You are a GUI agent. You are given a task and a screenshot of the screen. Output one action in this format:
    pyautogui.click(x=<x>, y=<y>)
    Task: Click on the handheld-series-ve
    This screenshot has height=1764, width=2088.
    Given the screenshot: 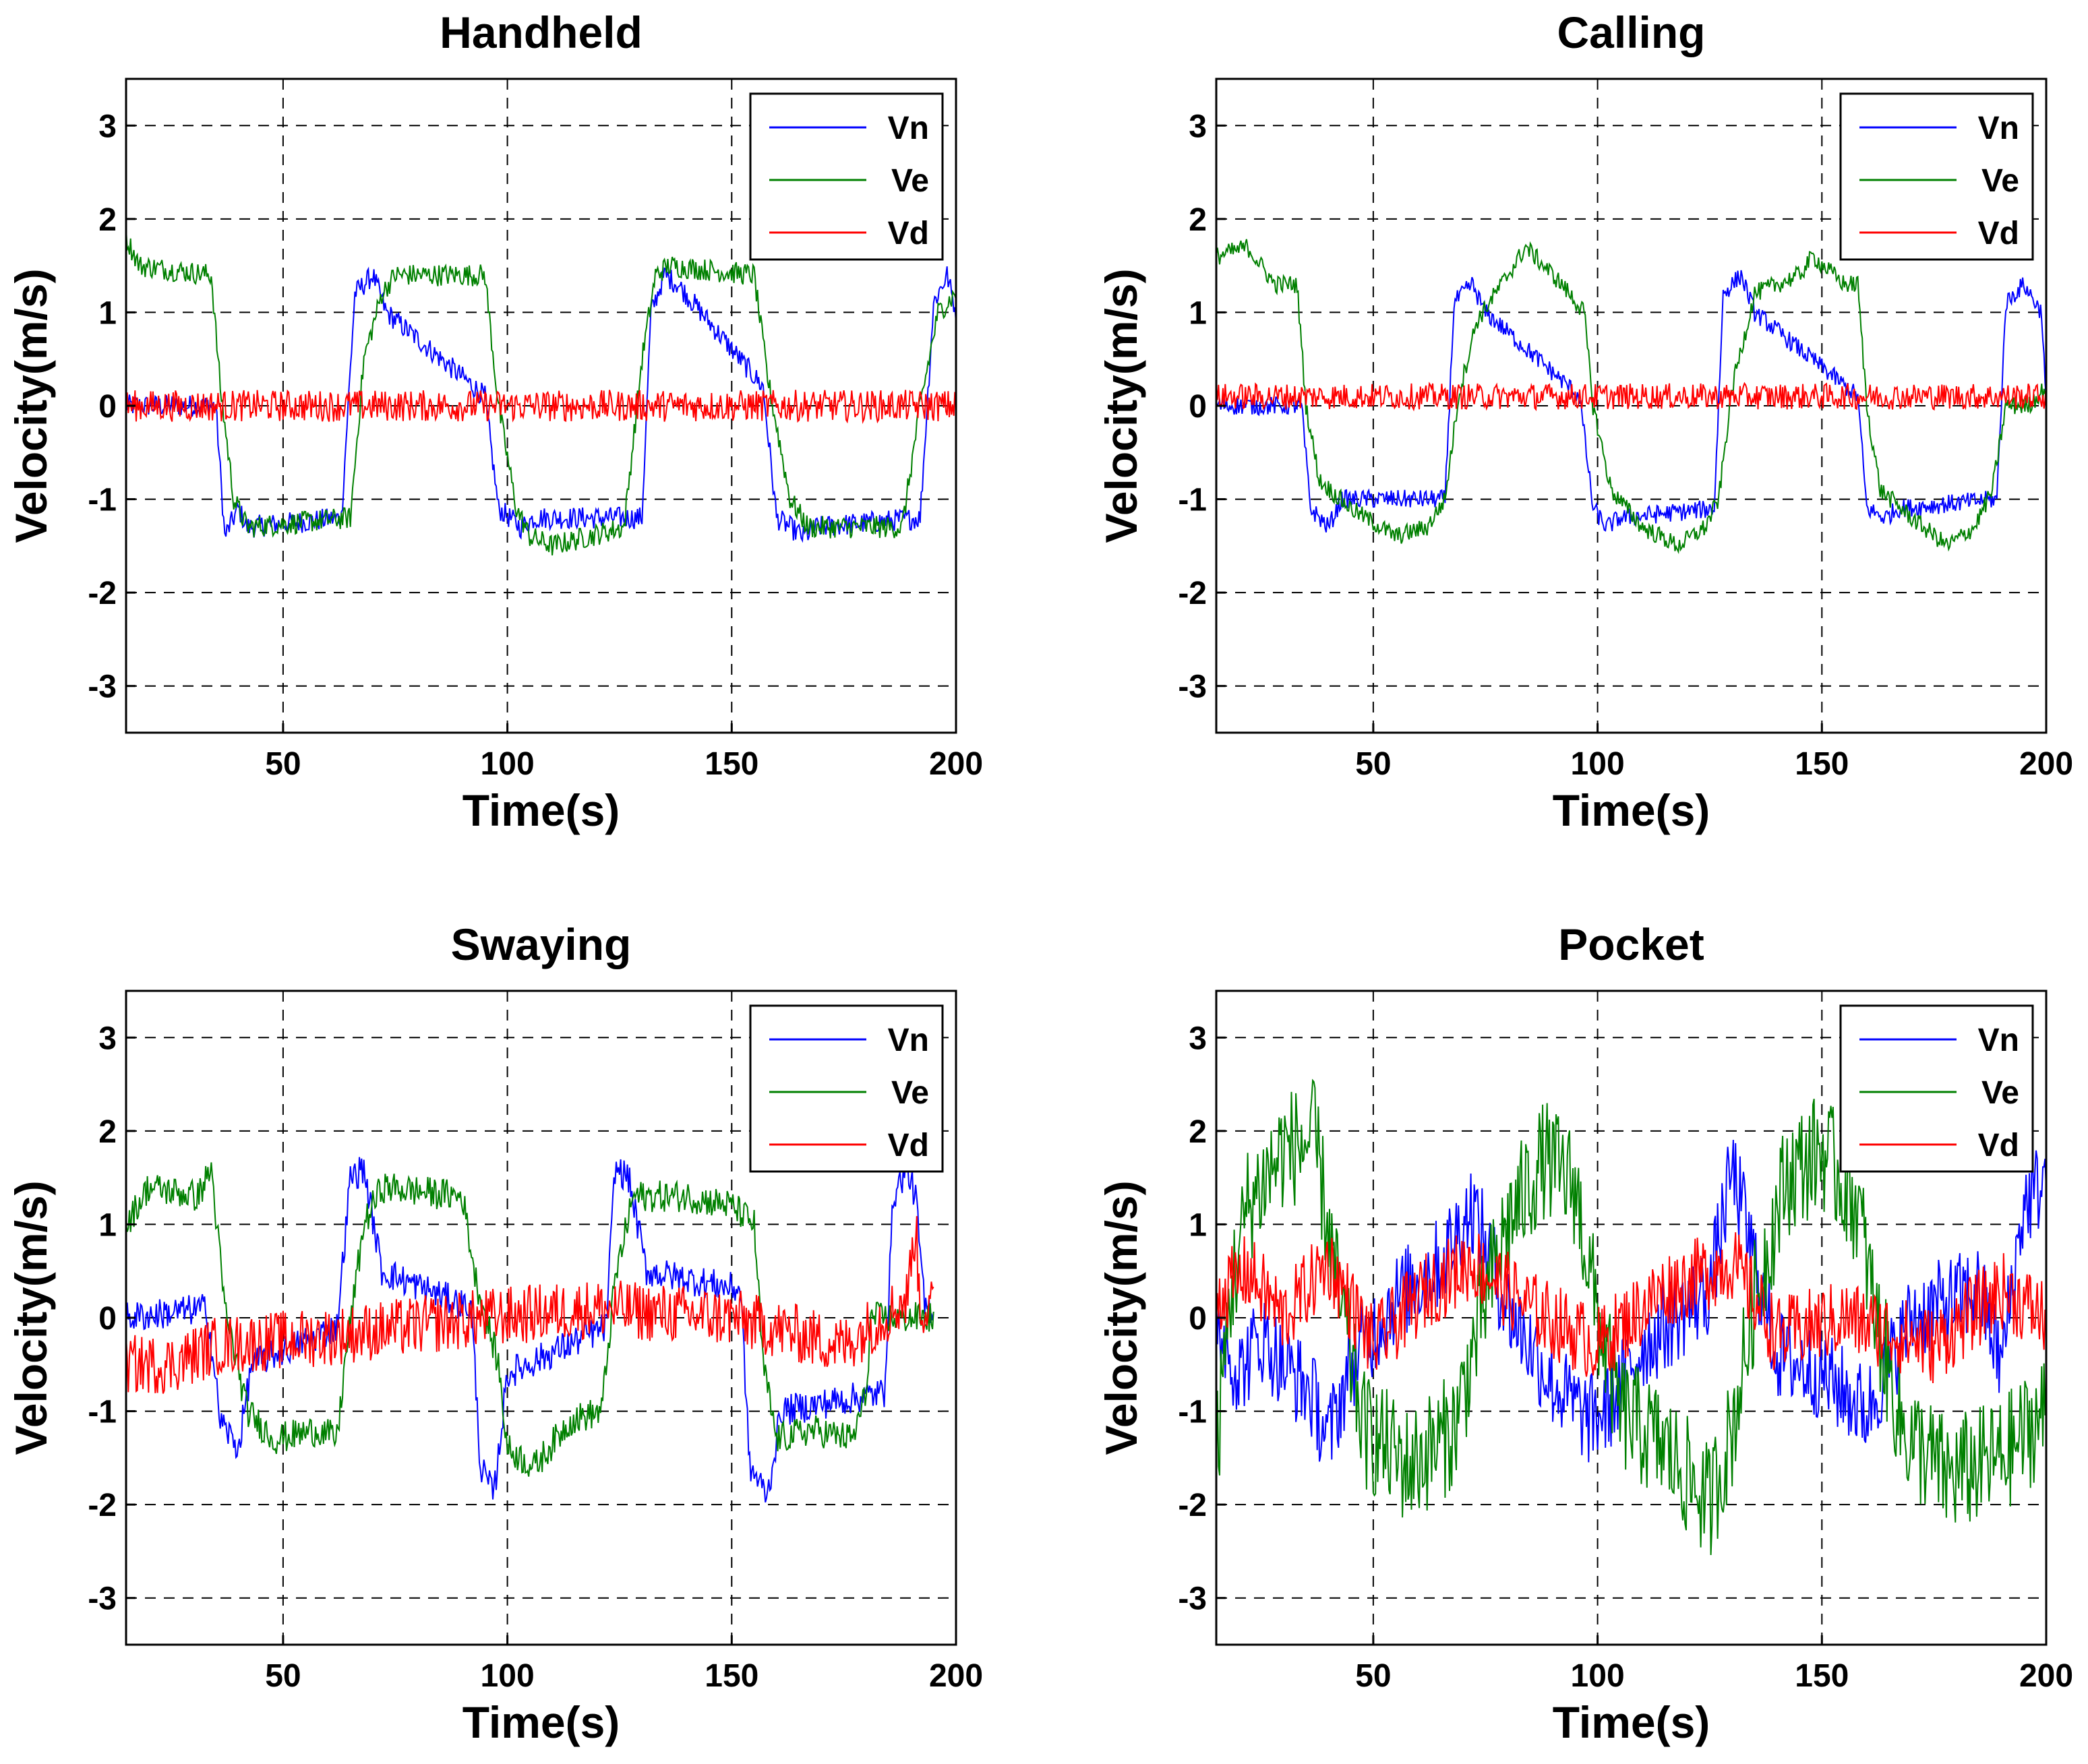 What is the action you would take?
    pyautogui.click(x=541, y=392)
    